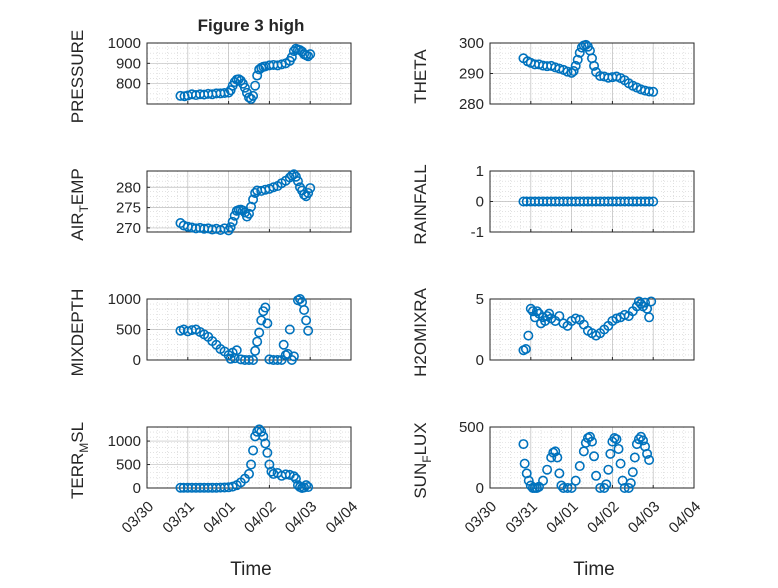  Describe the element at coordinates (594, 569) in the screenshot. I see `x-axis-label-right: Time` at that location.